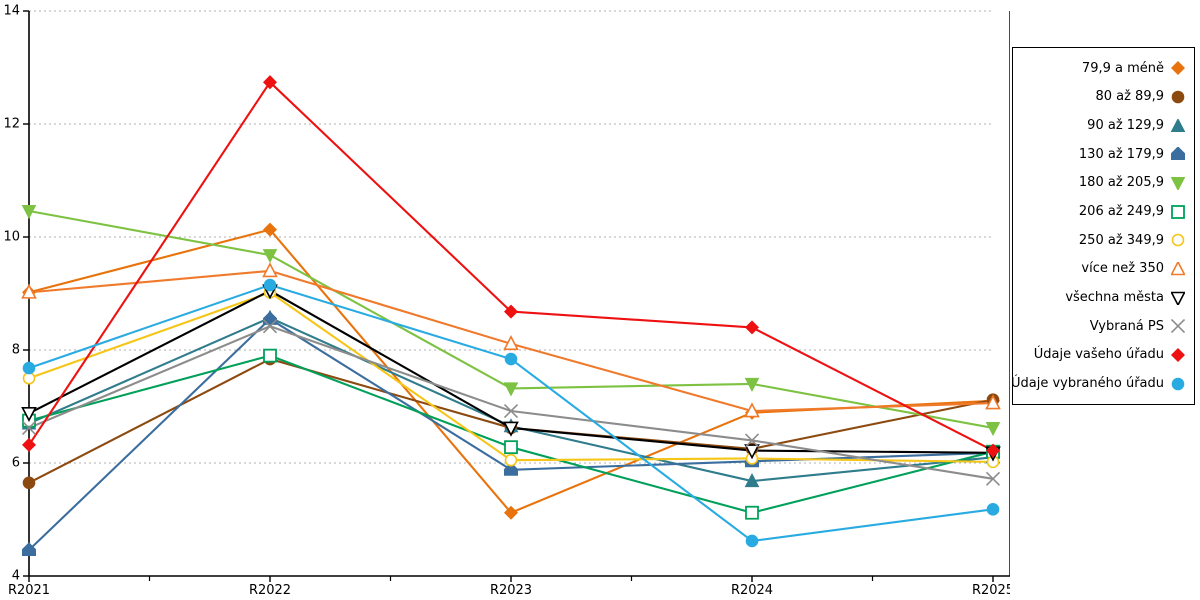 This screenshot has height=600, width=1200. I want to click on legend-item-label: 90 až 129,9, so click(1125, 126).